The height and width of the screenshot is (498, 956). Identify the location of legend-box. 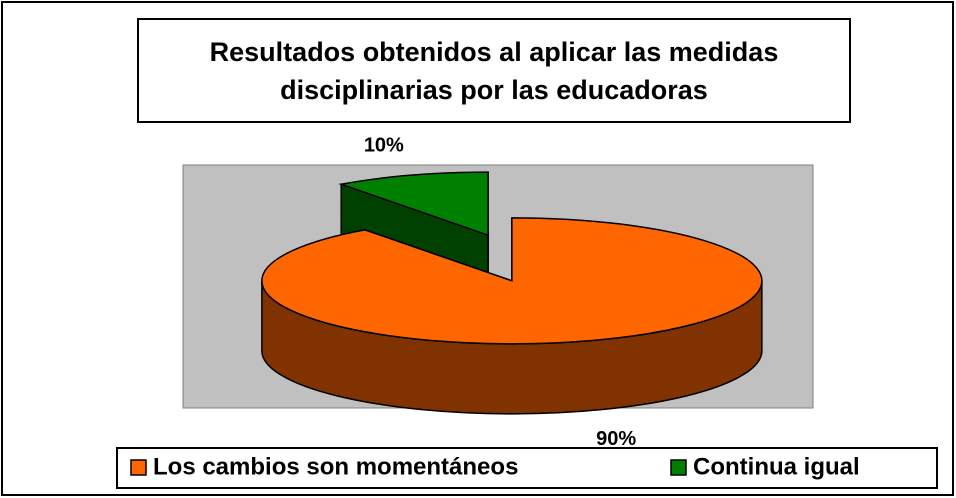
(527, 468).